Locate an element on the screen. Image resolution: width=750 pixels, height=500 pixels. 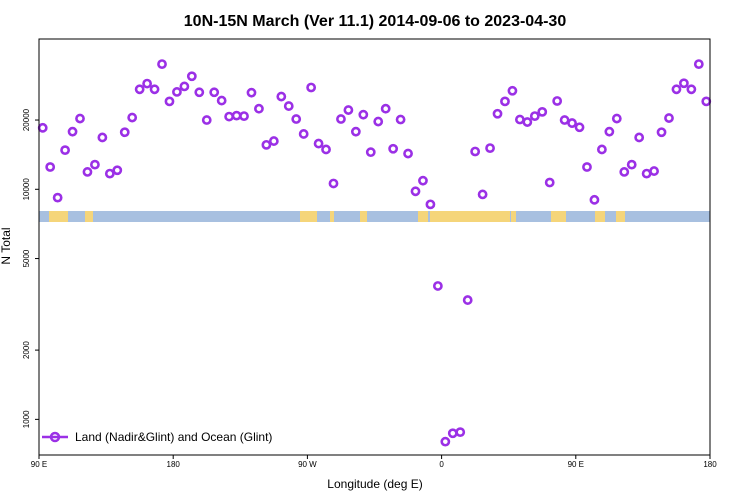
map-ocean is located at coordinates (374, 216).